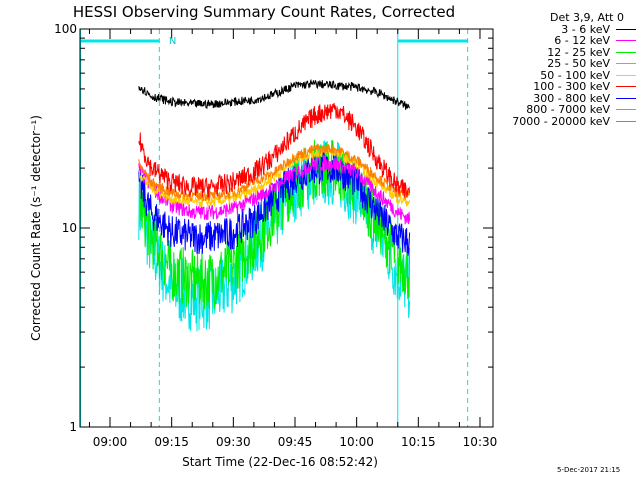 This screenshot has height=480, width=640. I want to click on legend-item: 800 - 7000 keV, so click(549, 110).